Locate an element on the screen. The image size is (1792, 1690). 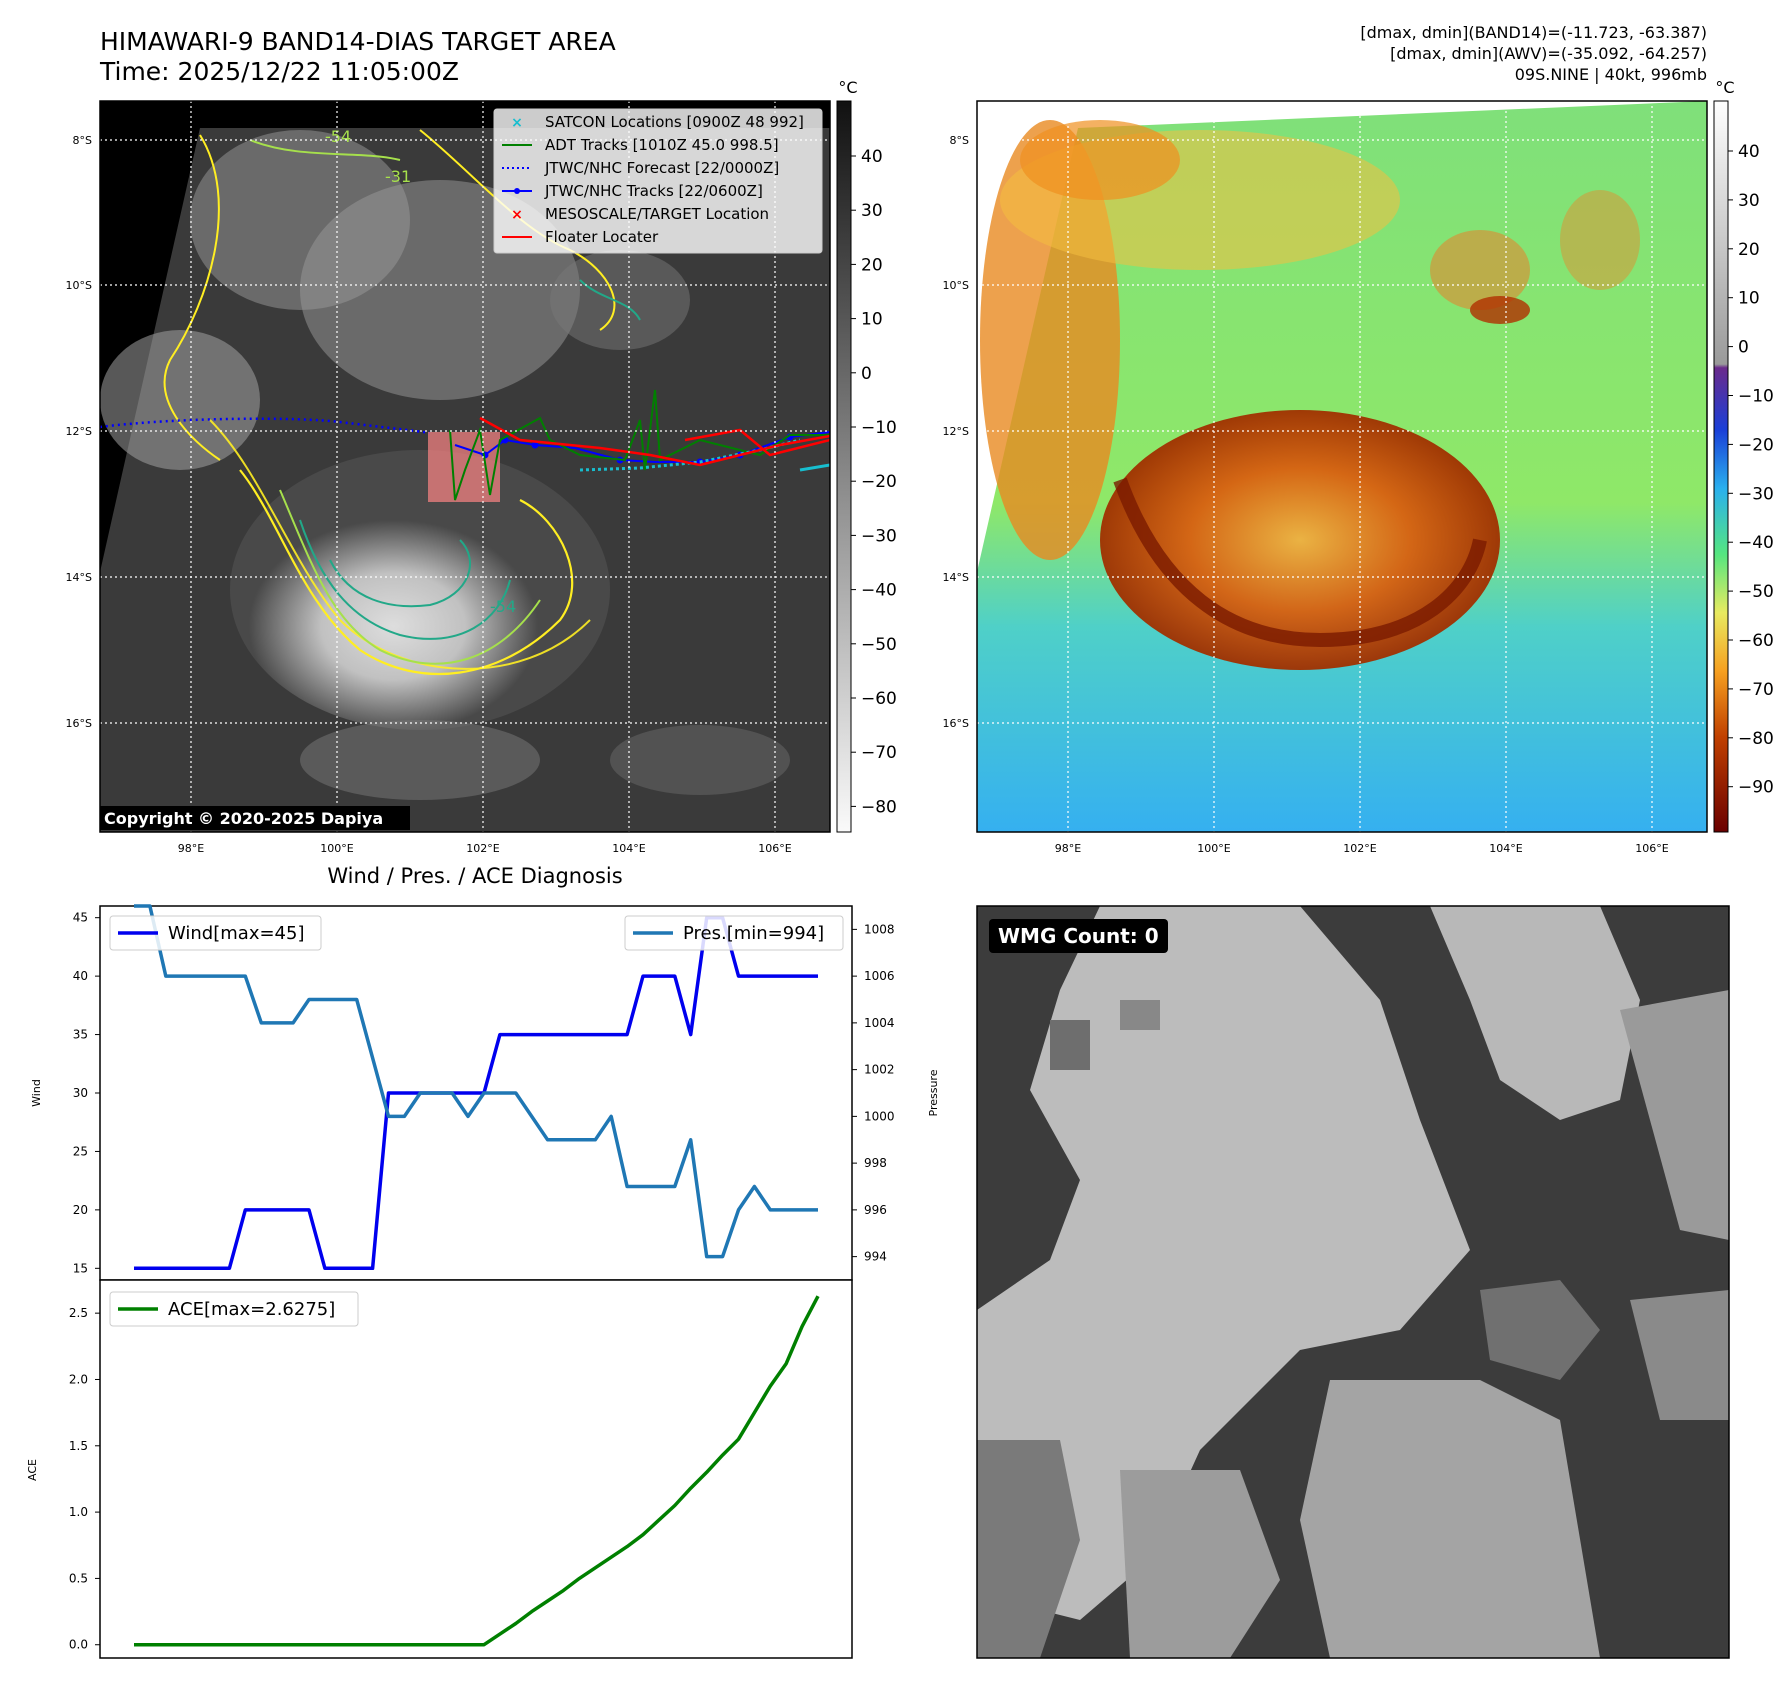
lat-label: 8°S is located at coordinates (82, 140).